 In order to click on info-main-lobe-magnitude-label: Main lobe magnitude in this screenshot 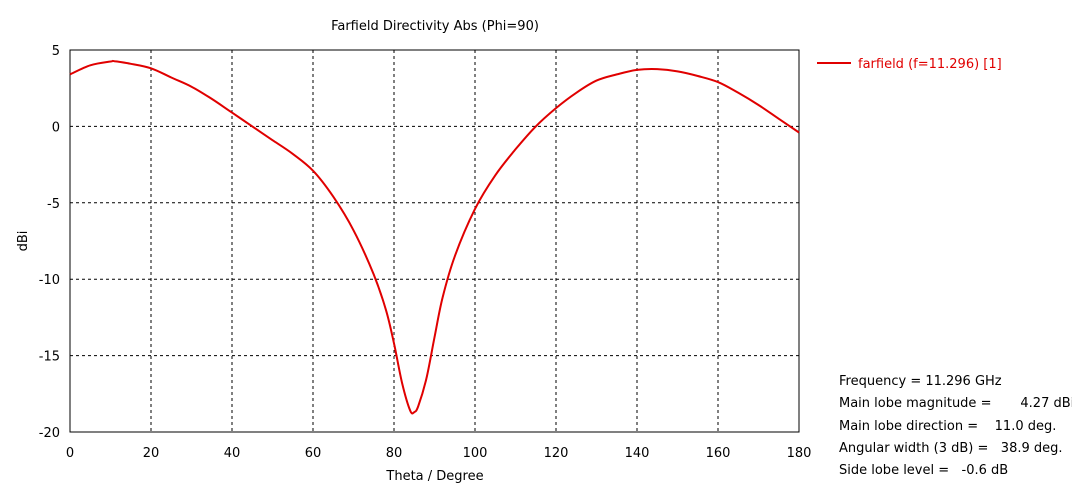, I will do `click(908, 404)`.